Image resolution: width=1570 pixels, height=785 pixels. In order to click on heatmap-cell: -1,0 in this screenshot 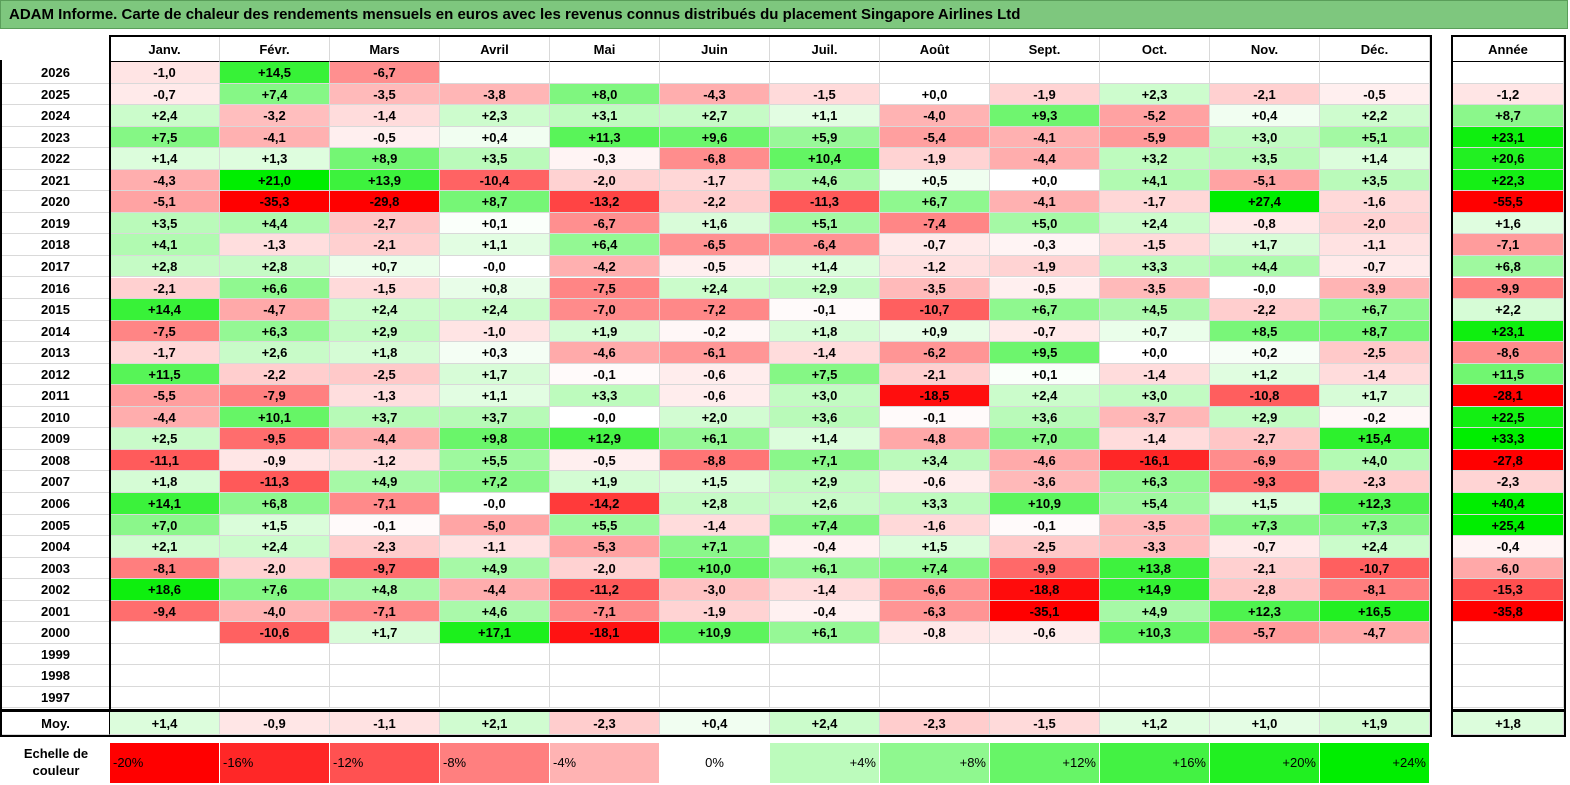, I will do `click(495, 331)`.